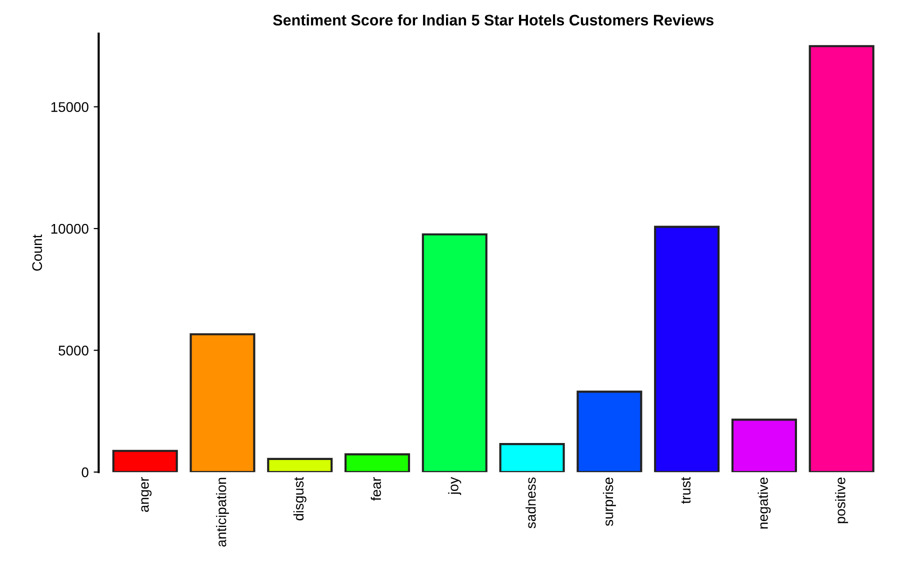  What do you see at coordinates (764, 503) in the screenshot?
I see `x-tick-label: negative` at bounding box center [764, 503].